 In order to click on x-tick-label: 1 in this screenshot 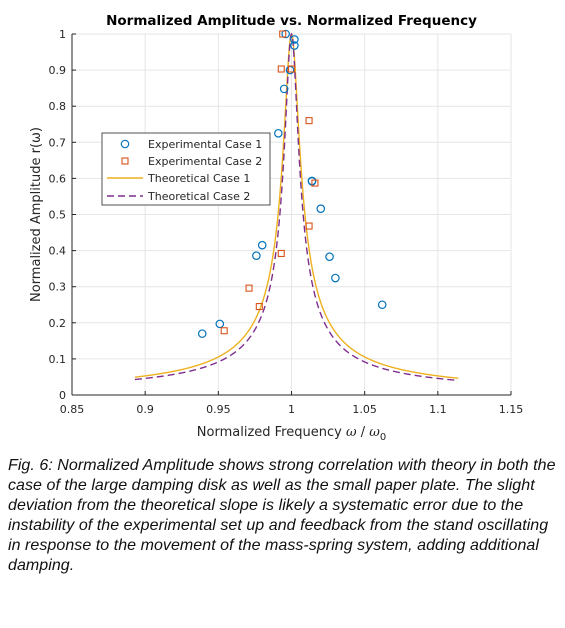, I will do `click(291, 409)`.